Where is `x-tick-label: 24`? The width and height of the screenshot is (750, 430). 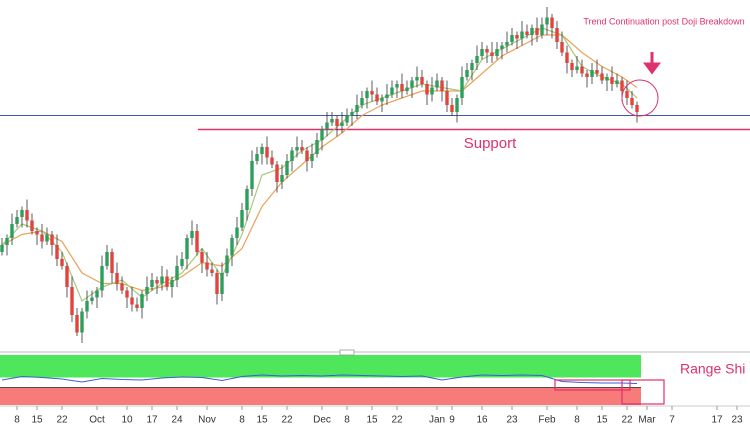 x-tick-label: 24 is located at coordinates (177, 420).